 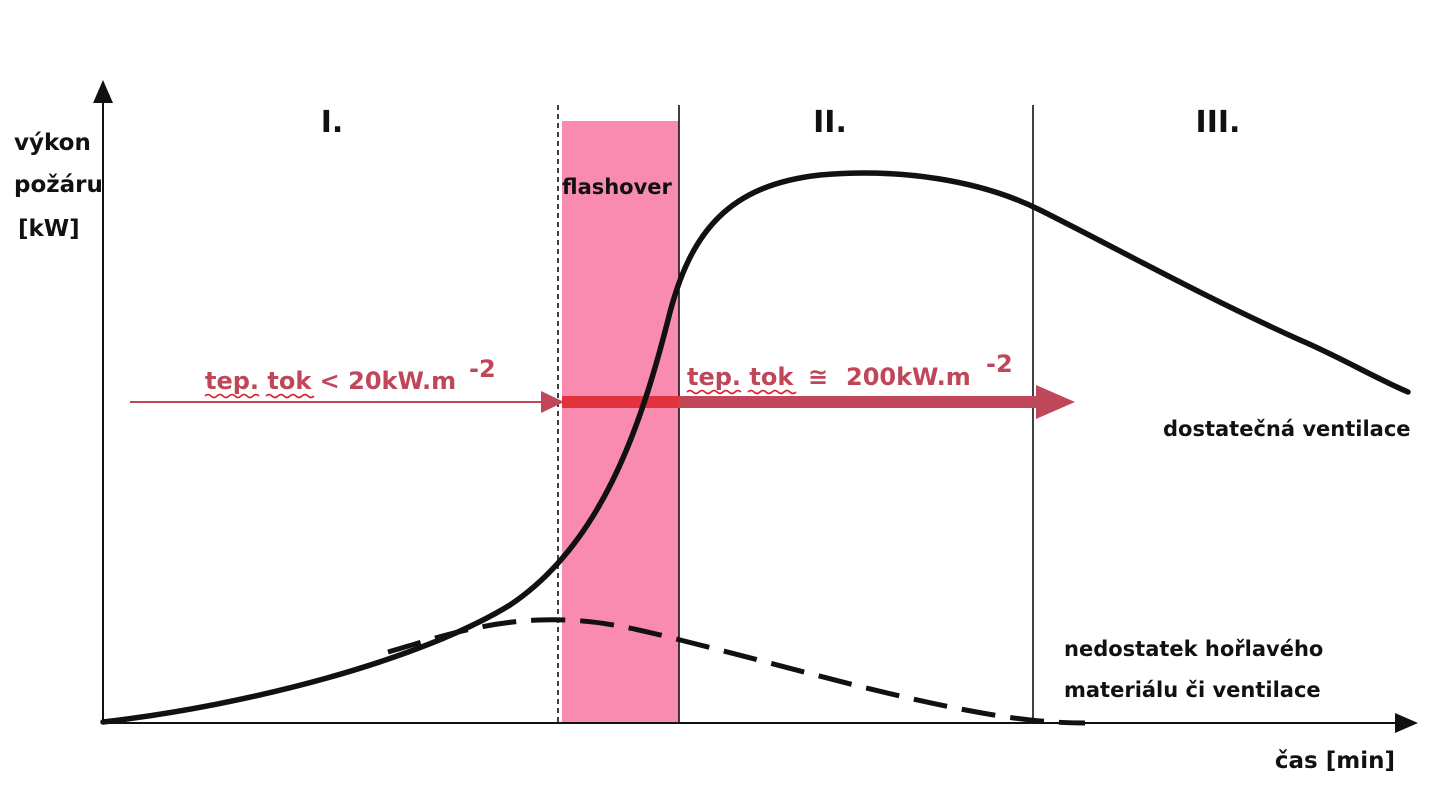 I want to click on flux-high-label-sup: -2, so click(x=999, y=364).